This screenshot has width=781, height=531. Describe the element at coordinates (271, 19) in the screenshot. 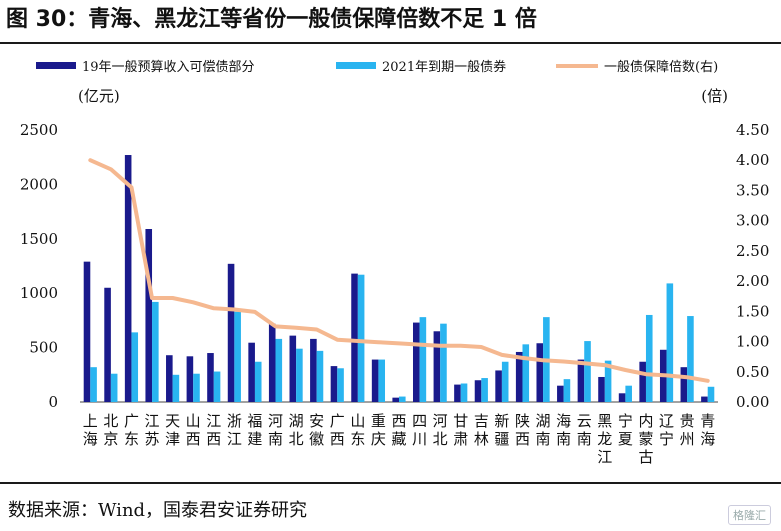

I see `page-title: 图 30：青海、黑龙江等省份一般债保障倍数不足 1 倍` at that location.